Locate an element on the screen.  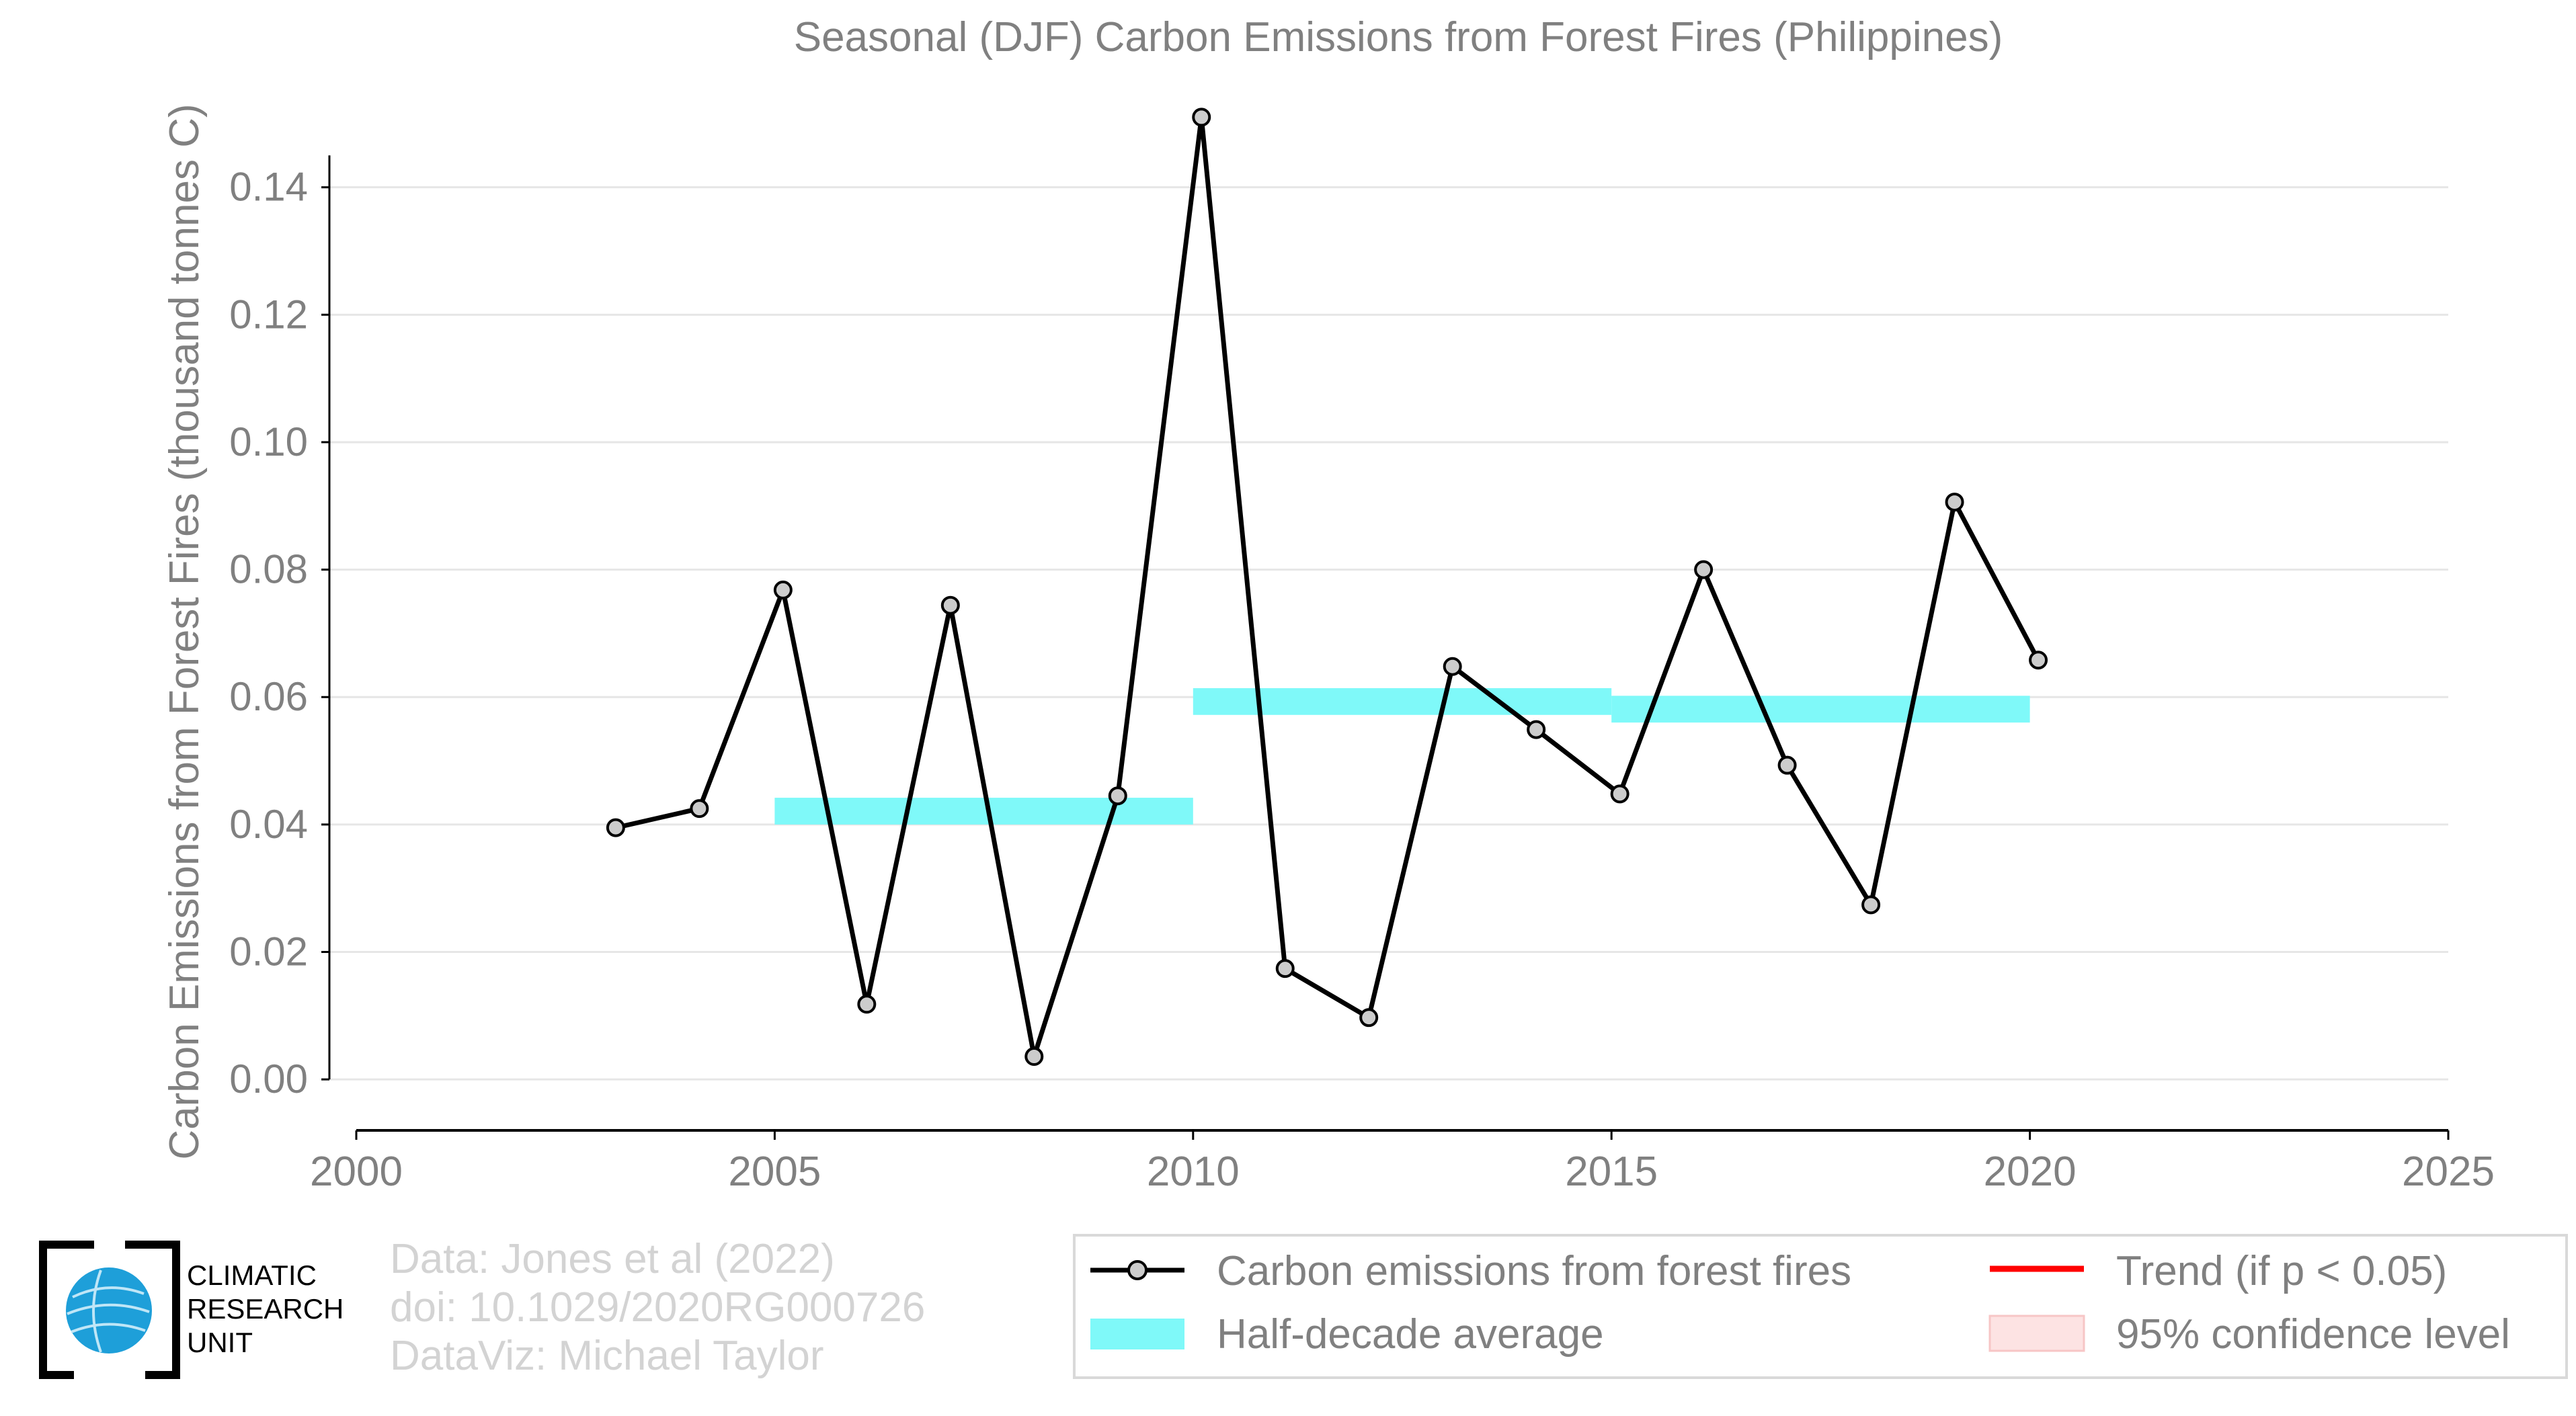
y-tick-label: 0.02 is located at coordinates (268, 951).